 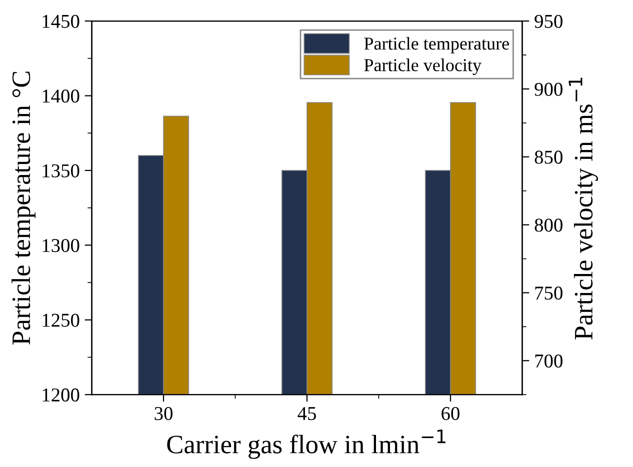 I want to click on legend-label: Particle velocity, so click(x=423, y=66).